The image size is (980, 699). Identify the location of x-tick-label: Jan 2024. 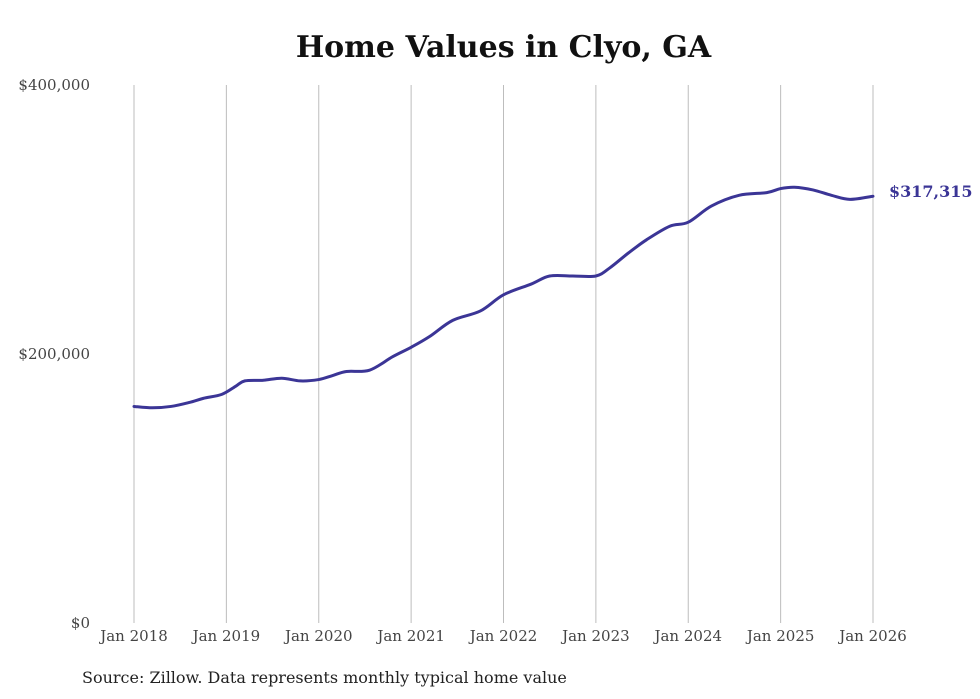
(687, 636).